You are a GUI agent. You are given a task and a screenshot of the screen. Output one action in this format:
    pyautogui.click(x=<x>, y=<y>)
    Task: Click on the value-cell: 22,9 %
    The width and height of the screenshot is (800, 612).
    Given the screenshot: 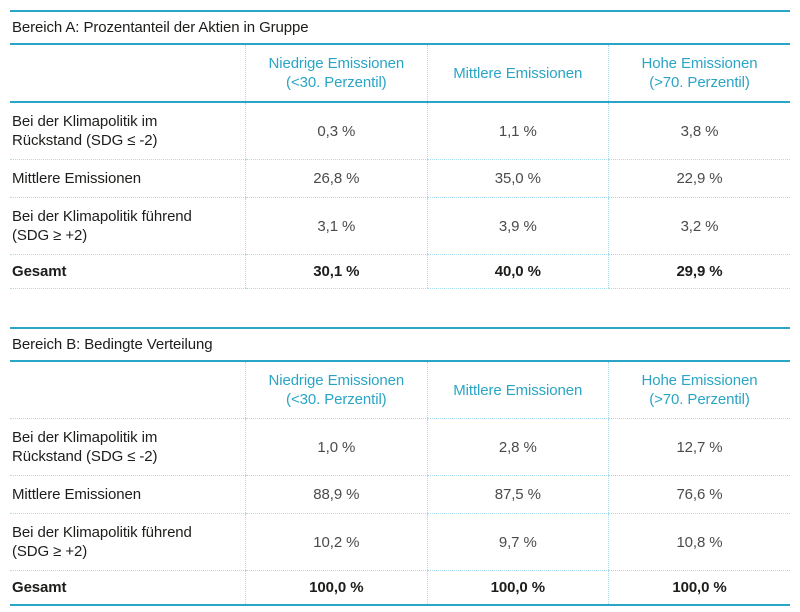 What is the action you would take?
    pyautogui.click(x=699, y=178)
    